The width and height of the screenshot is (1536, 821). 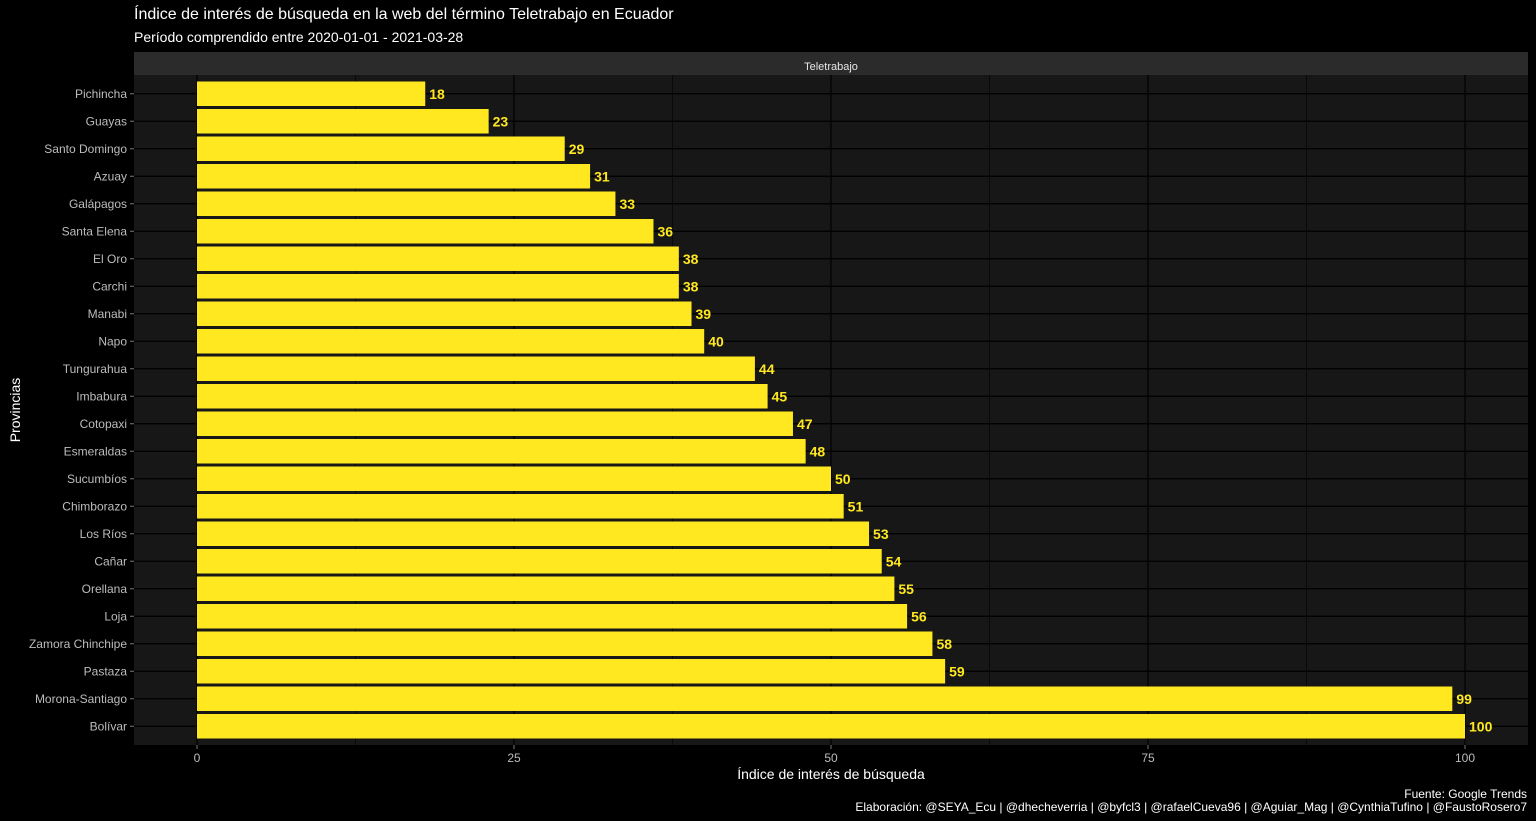 I want to click on bar-value-label: 47, so click(x=805, y=424).